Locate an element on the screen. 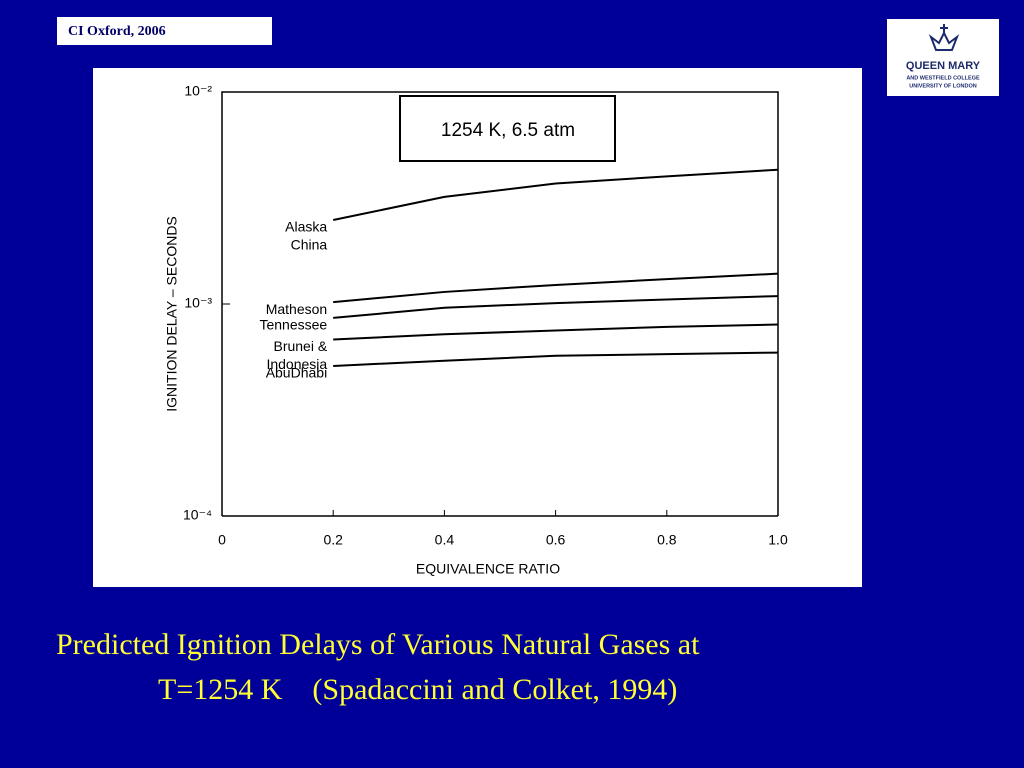 The height and width of the screenshot is (768, 1024). series-label: Indonesia is located at coordinates (296, 364).